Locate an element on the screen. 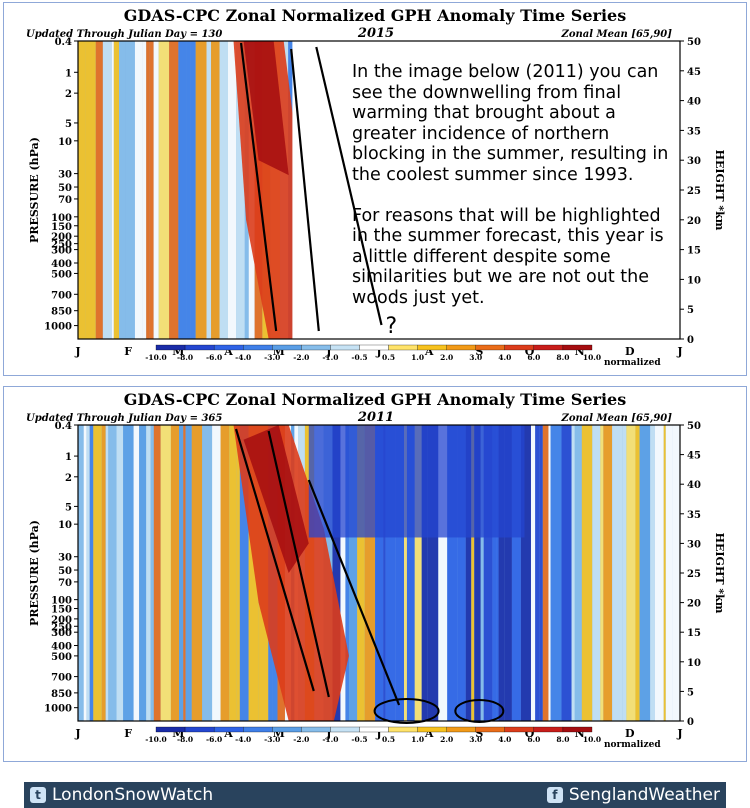 The width and height of the screenshot is (750, 808). zonal-mean-label: Zonal Mean [65,90] is located at coordinates (617, 34).